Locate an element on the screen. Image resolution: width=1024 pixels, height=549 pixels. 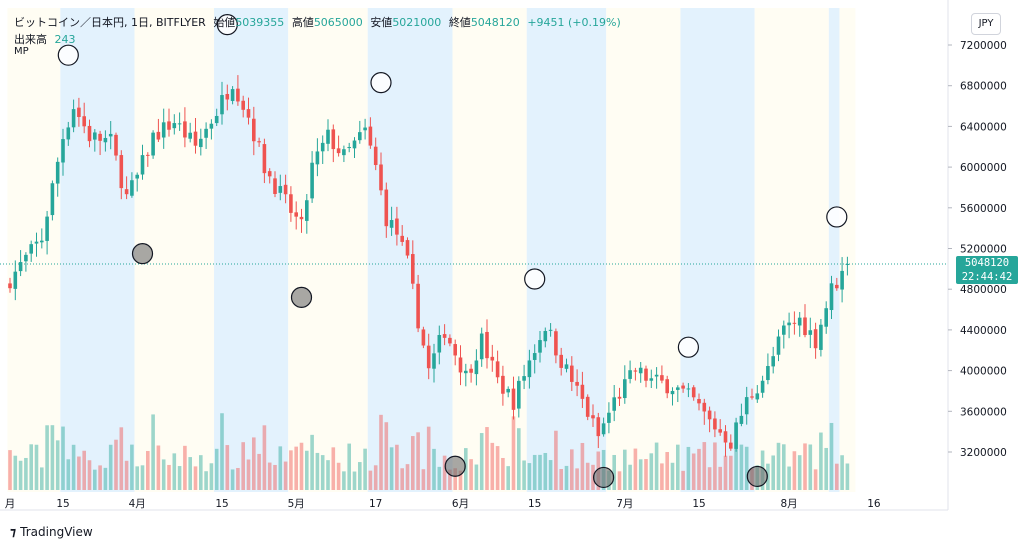
band-blue is located at coordinates (834, 250).